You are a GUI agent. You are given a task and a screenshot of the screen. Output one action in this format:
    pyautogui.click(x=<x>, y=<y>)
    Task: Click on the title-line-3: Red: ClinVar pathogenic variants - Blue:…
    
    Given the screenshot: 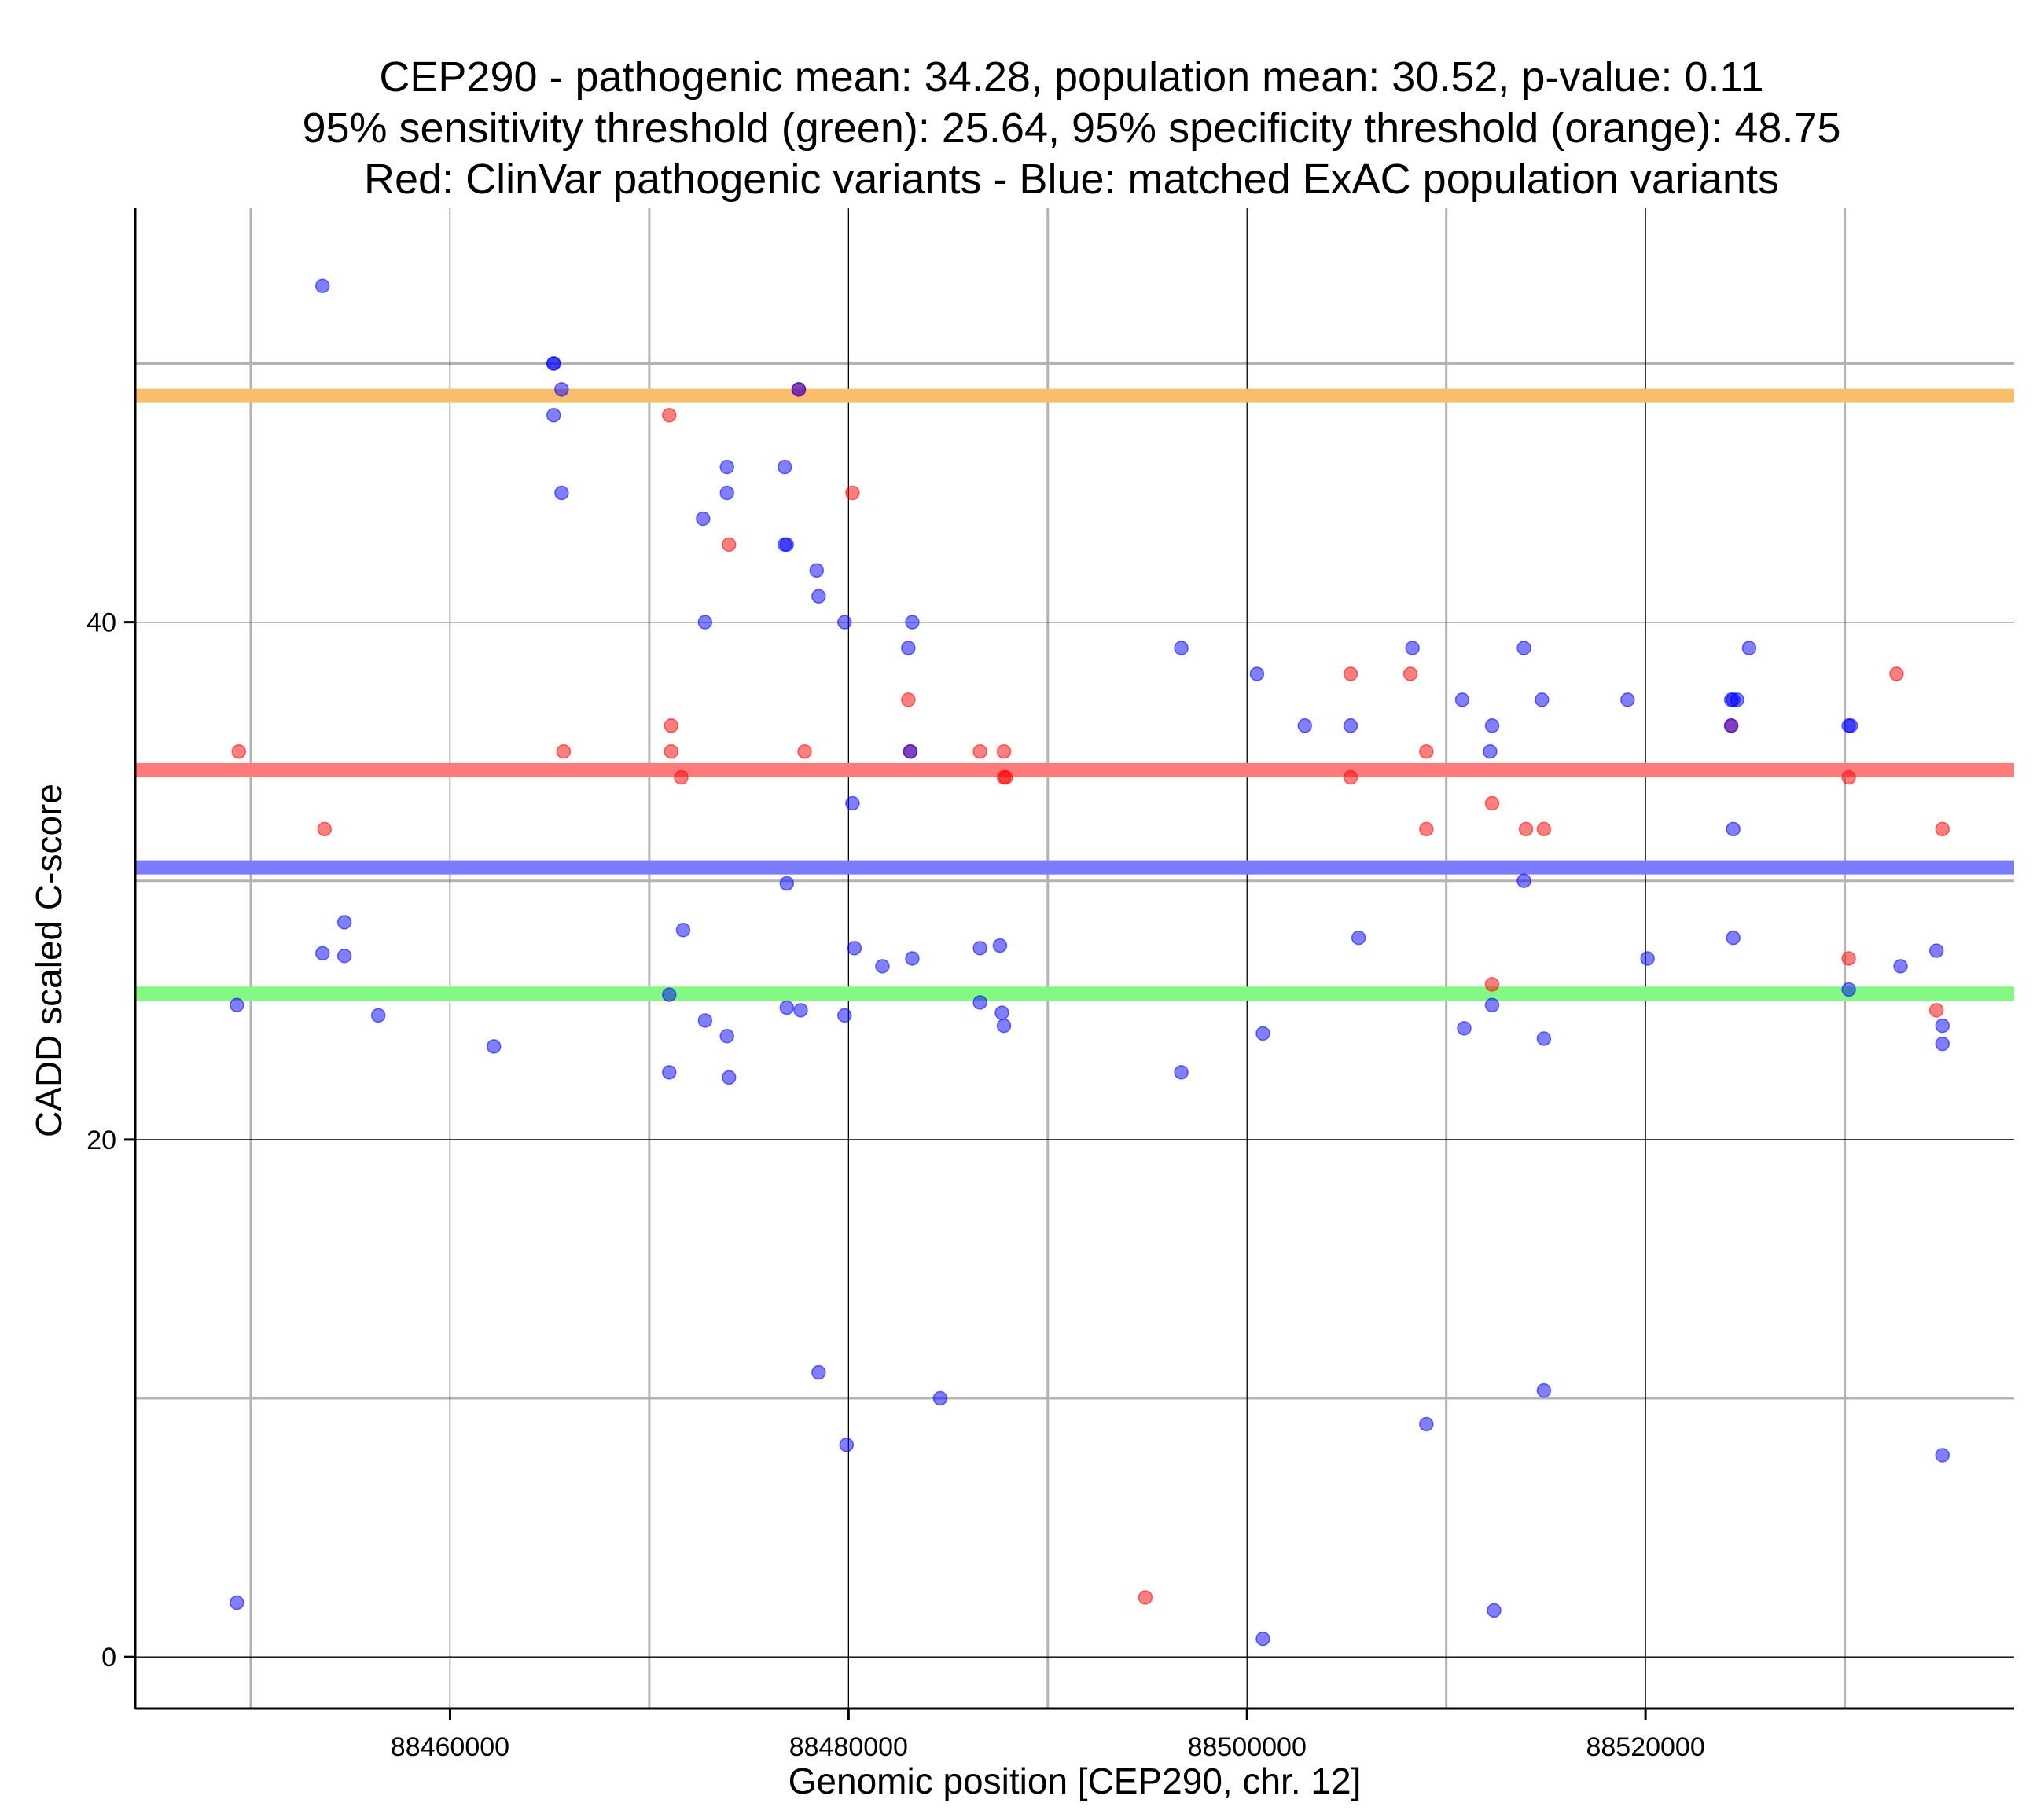 What is the action you would take?
    pyautogui.click(x=1071, y=179)
    